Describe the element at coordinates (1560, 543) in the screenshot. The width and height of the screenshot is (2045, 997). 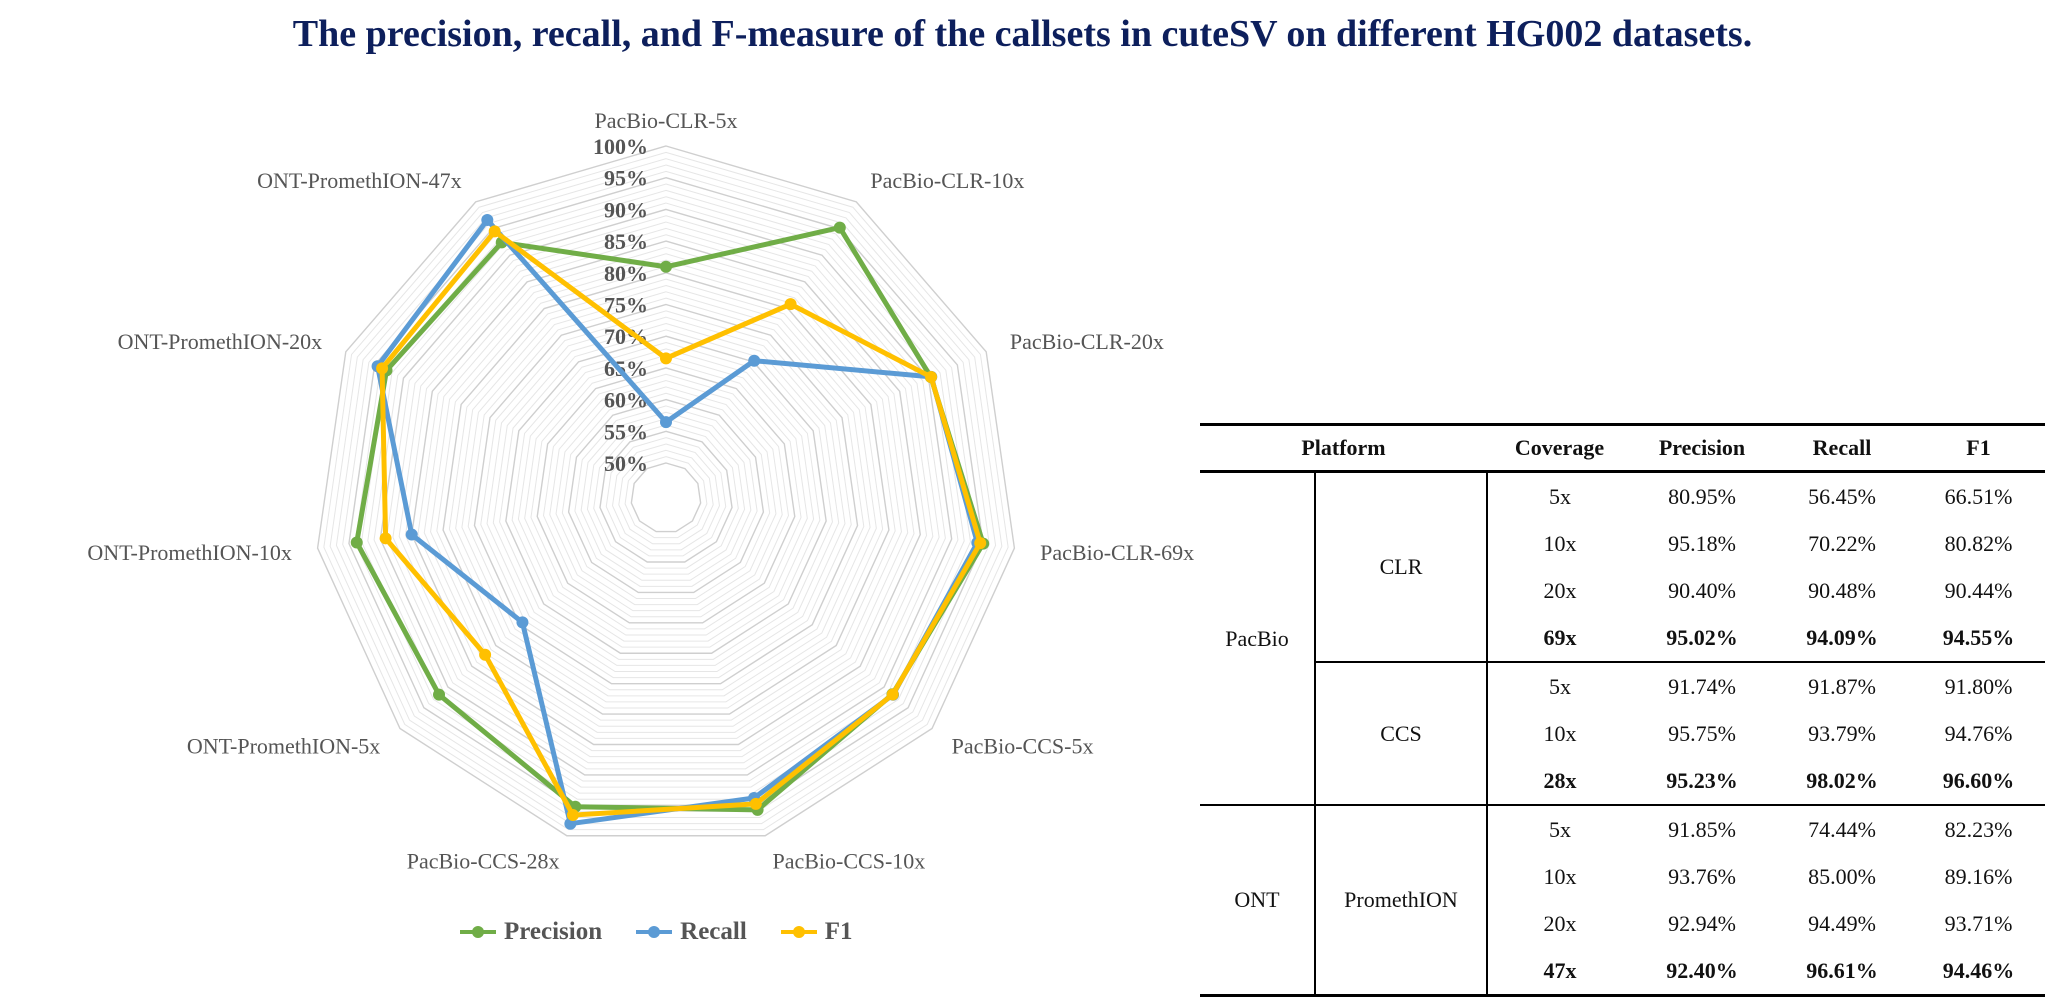
I see `coverage-cell: 10x` at that location.